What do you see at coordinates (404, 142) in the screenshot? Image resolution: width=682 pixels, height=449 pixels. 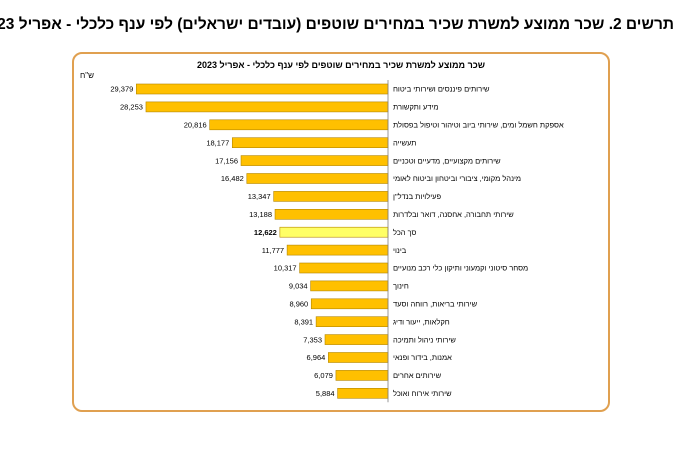 I see `category-label-3: תעשייה` at bounding box center [404, 142].